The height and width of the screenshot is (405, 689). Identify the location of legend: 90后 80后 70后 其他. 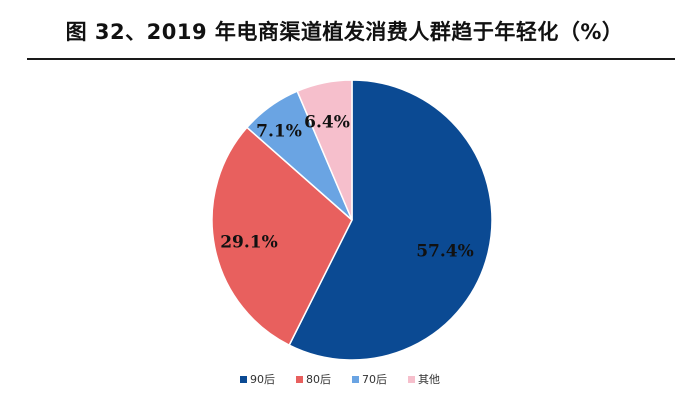
(340, 379).